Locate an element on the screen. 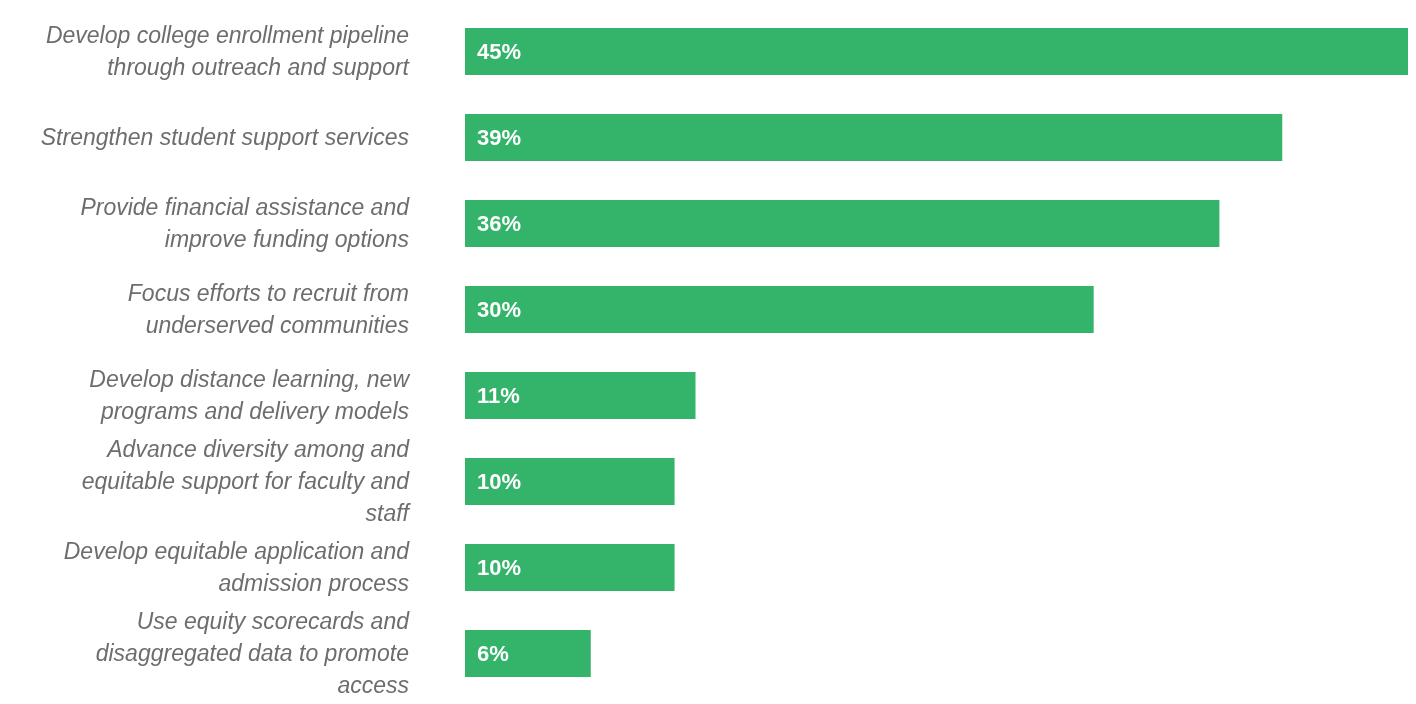  y-tick-label: Provide financial assistance and improve funding options is located at coordinates (245, 223).